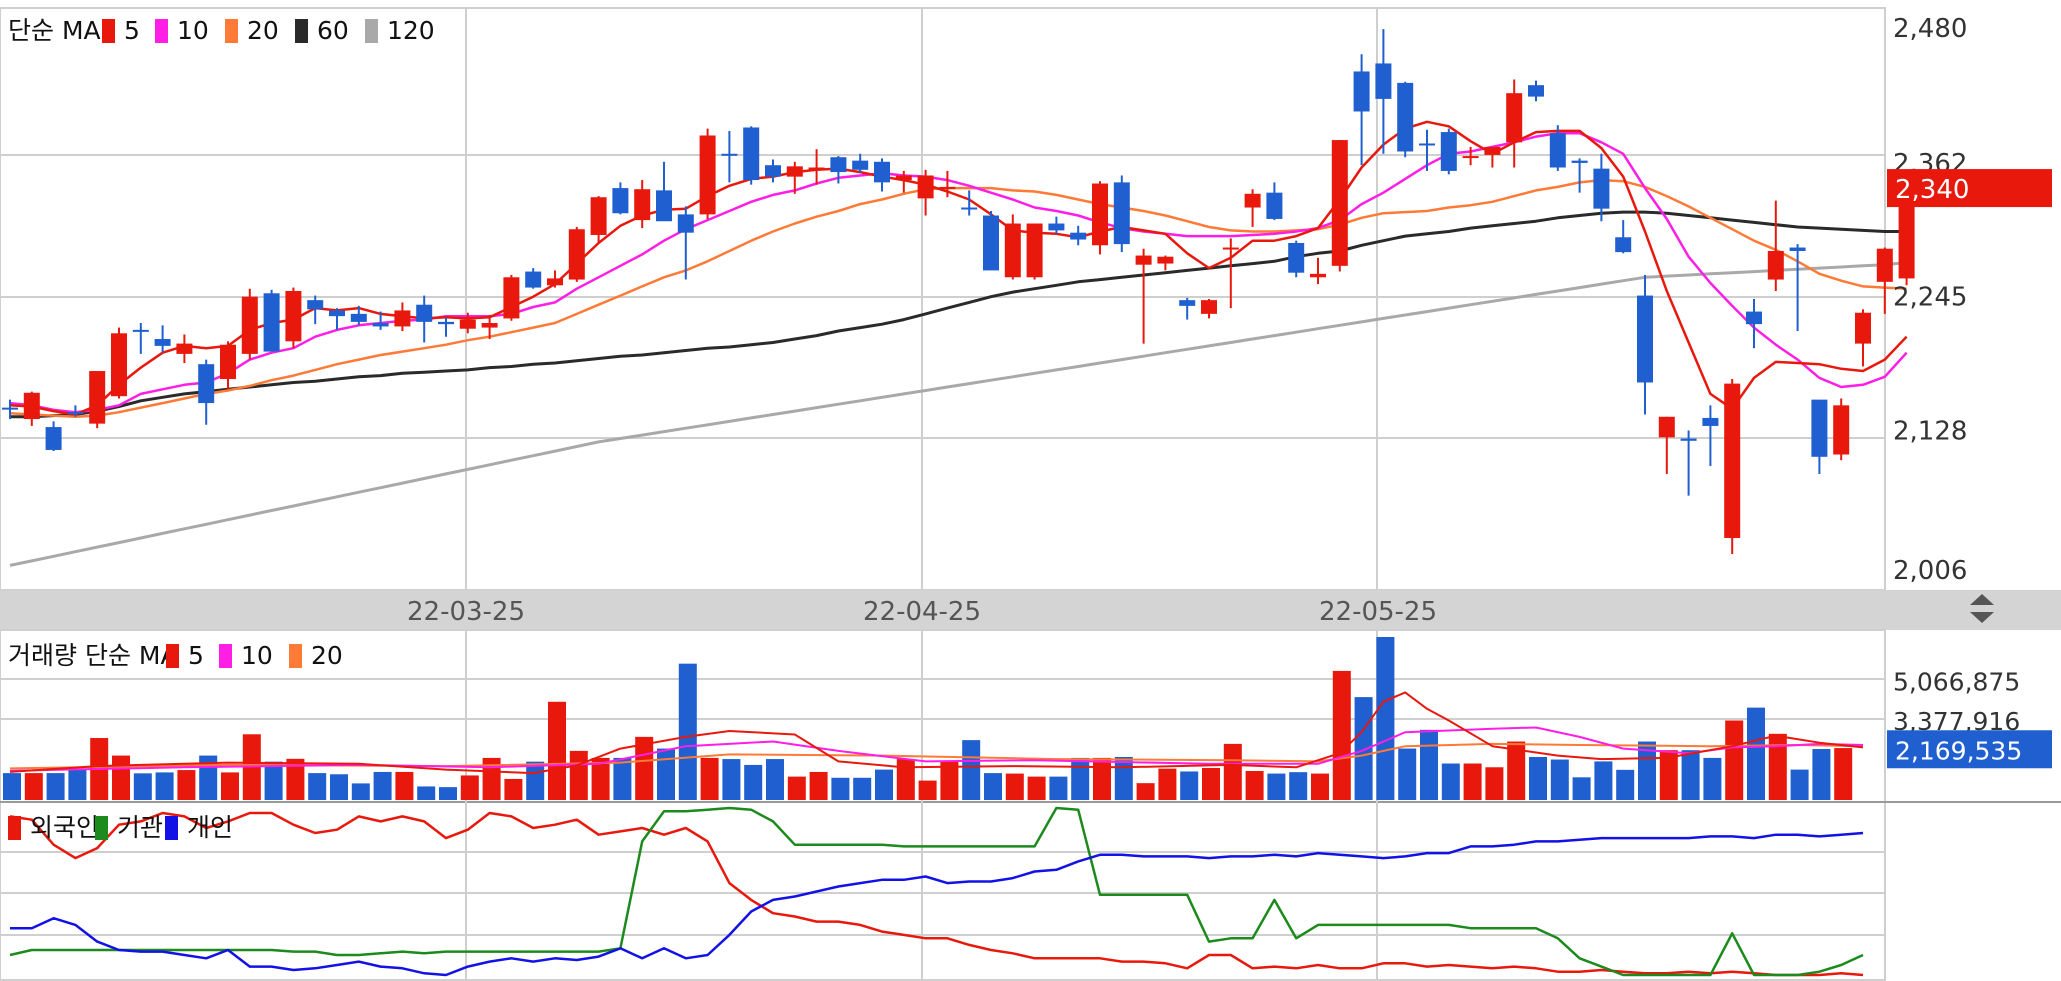  What do you see at coordinates (93, 655) in the screenshot?
I see `legend-title: 거래량 단순 MA` at bounding box center [93, 655].